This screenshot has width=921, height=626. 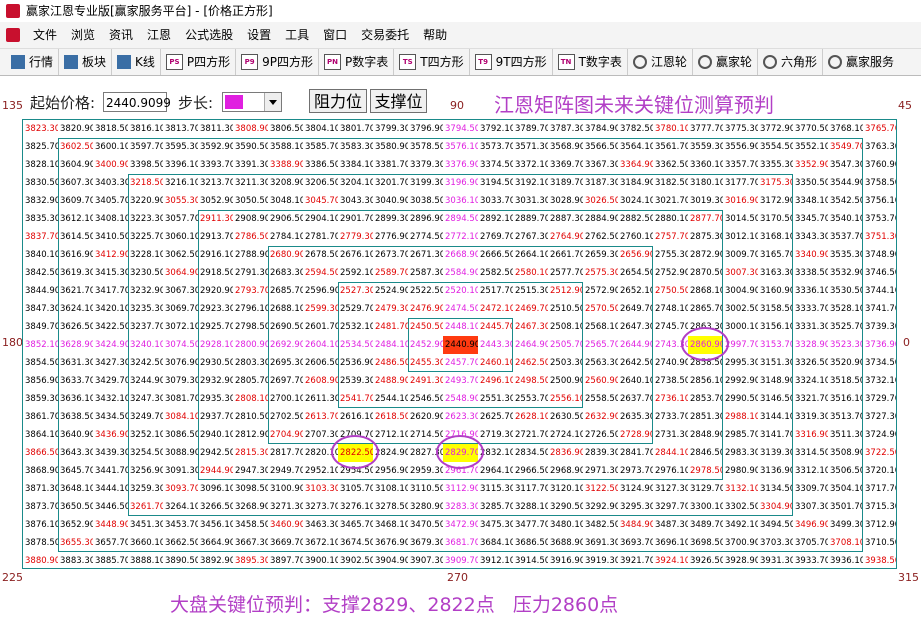 I want to click on table-cell: 2901.70, so click(x=356, y=219).